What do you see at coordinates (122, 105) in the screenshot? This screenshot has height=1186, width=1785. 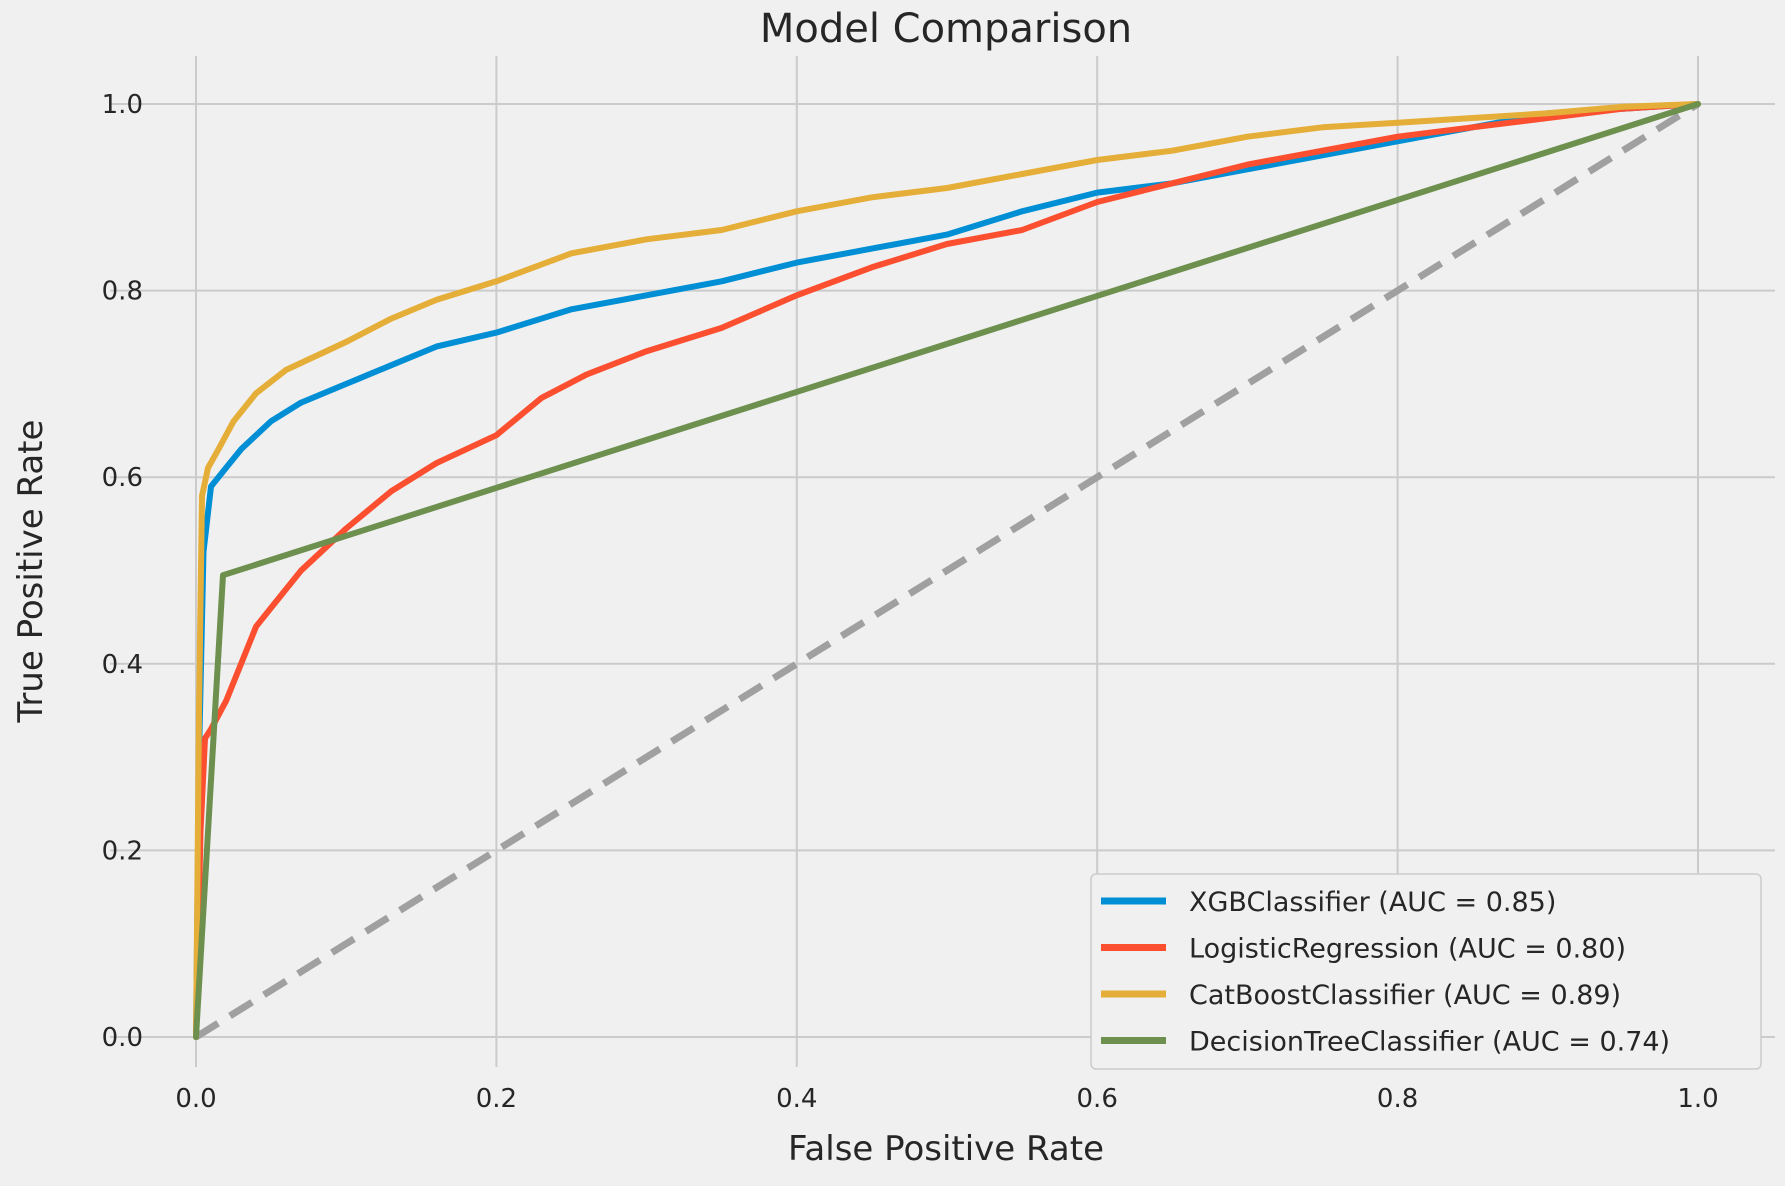 I see `y-tick-label: 1.0` at bounding box center [122, 105].